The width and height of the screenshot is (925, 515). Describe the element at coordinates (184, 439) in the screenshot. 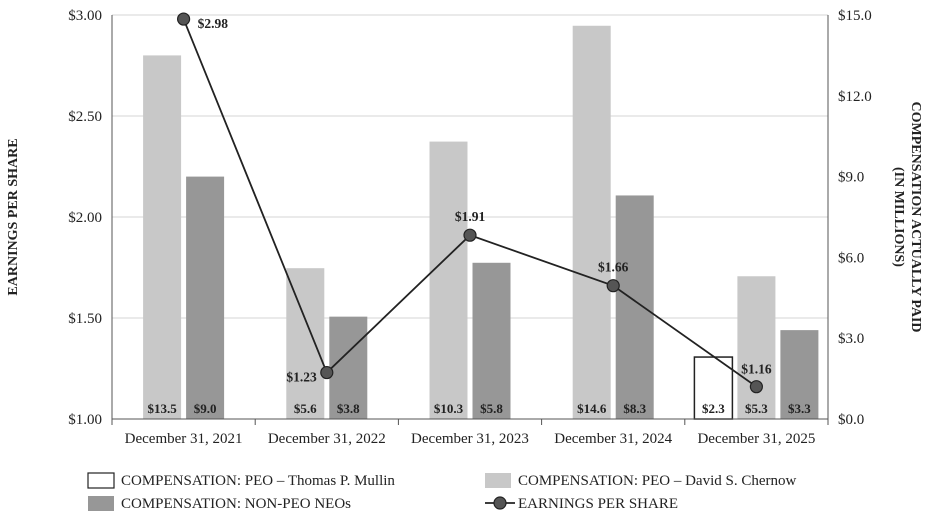

I see `x-tick-label: December 31, 2021` at that location.